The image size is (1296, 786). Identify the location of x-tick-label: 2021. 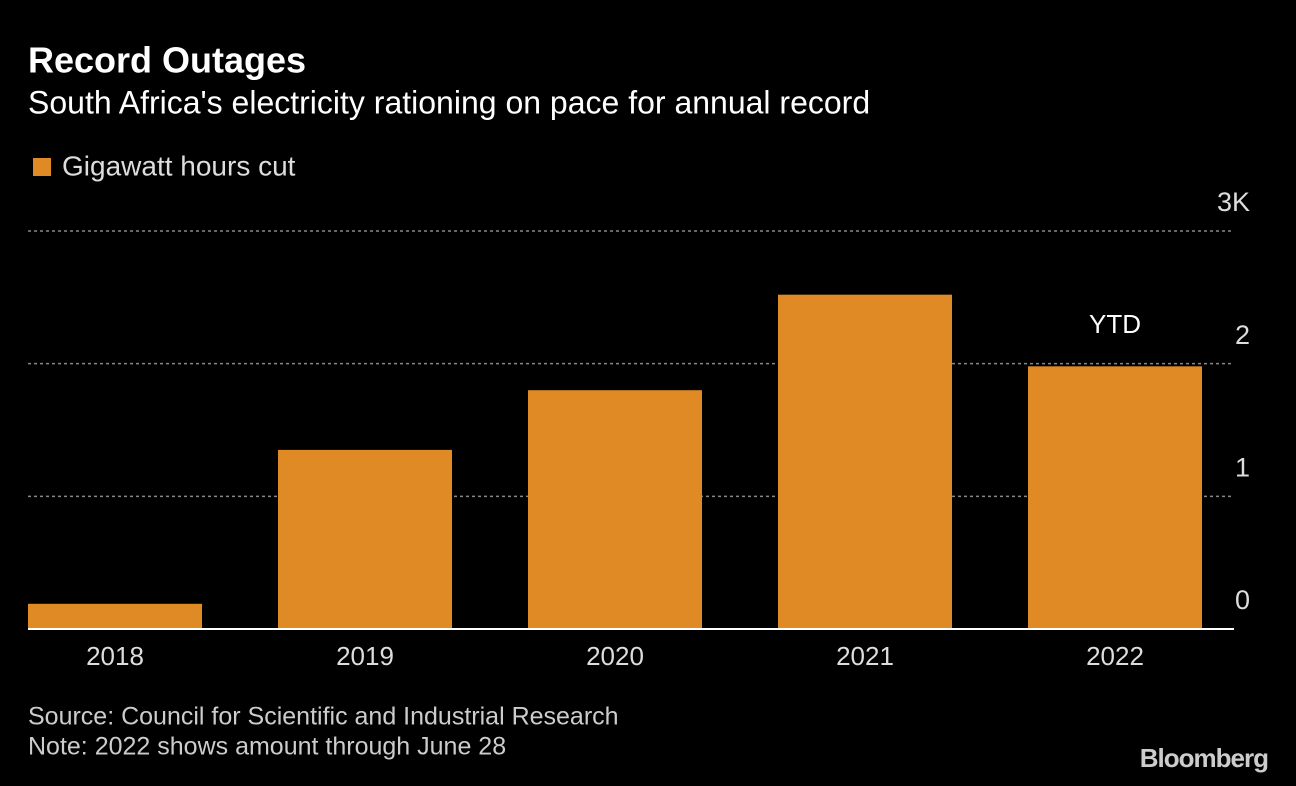
(865, 656).